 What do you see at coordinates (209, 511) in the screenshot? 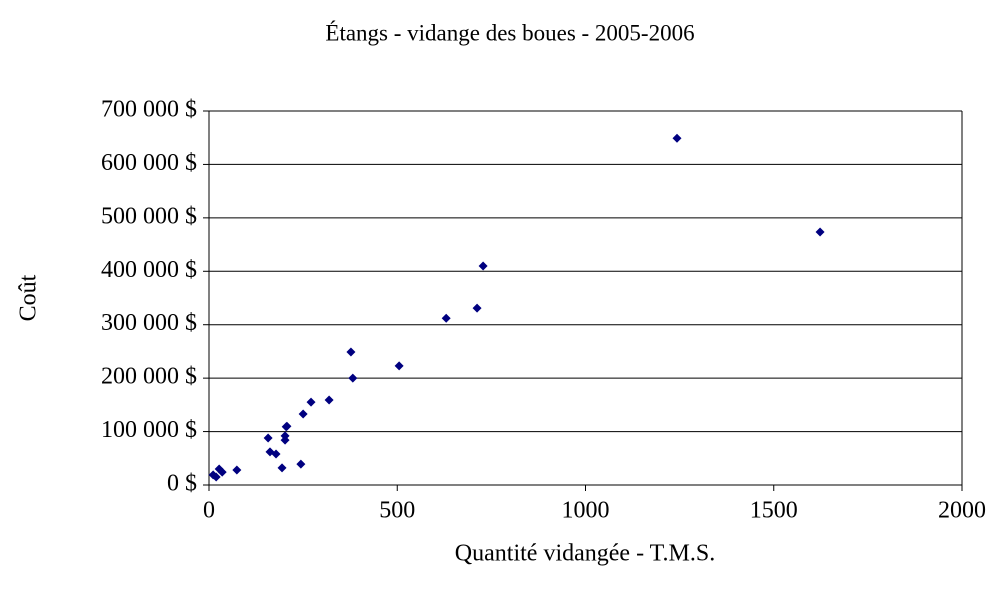
I see `x-tick-label: 0` at bounding box center [209, 511].